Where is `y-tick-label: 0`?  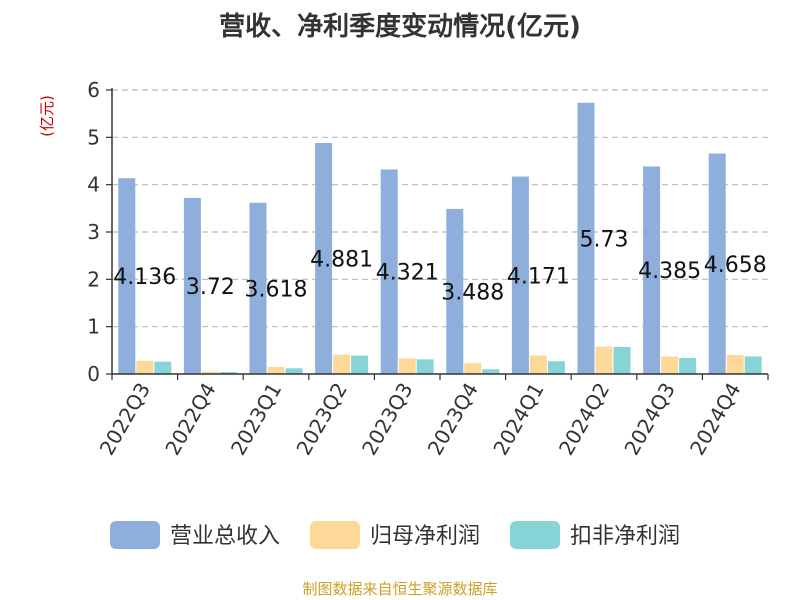
y-tick-label: 0 is located at coordinates (93, 374).